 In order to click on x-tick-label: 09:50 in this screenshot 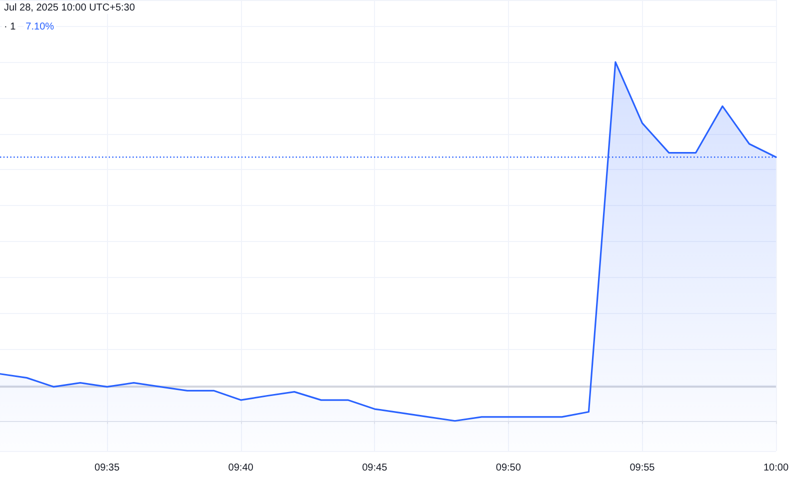, I will do `click(509, 468)`.